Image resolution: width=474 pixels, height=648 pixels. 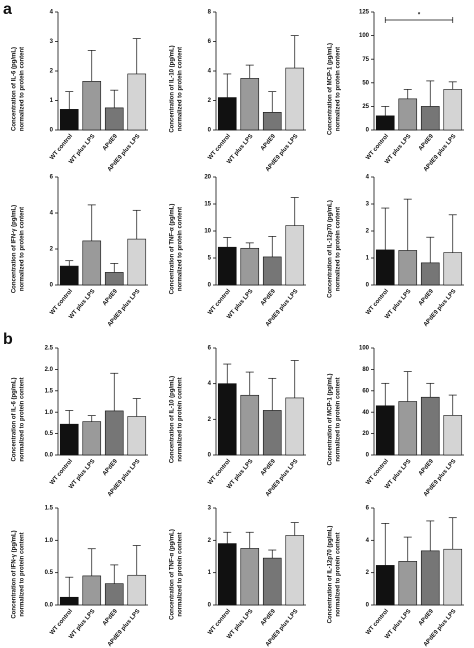 I want to click on y-tick-label: 2.5, so click(x=49, y=349).